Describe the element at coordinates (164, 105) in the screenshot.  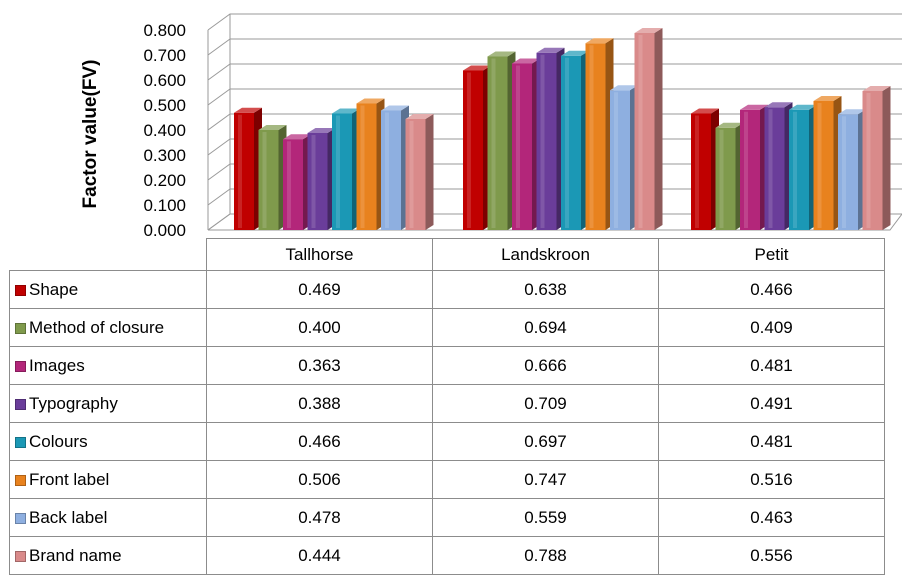
I see `y-tick-label: 0.500` at that location.